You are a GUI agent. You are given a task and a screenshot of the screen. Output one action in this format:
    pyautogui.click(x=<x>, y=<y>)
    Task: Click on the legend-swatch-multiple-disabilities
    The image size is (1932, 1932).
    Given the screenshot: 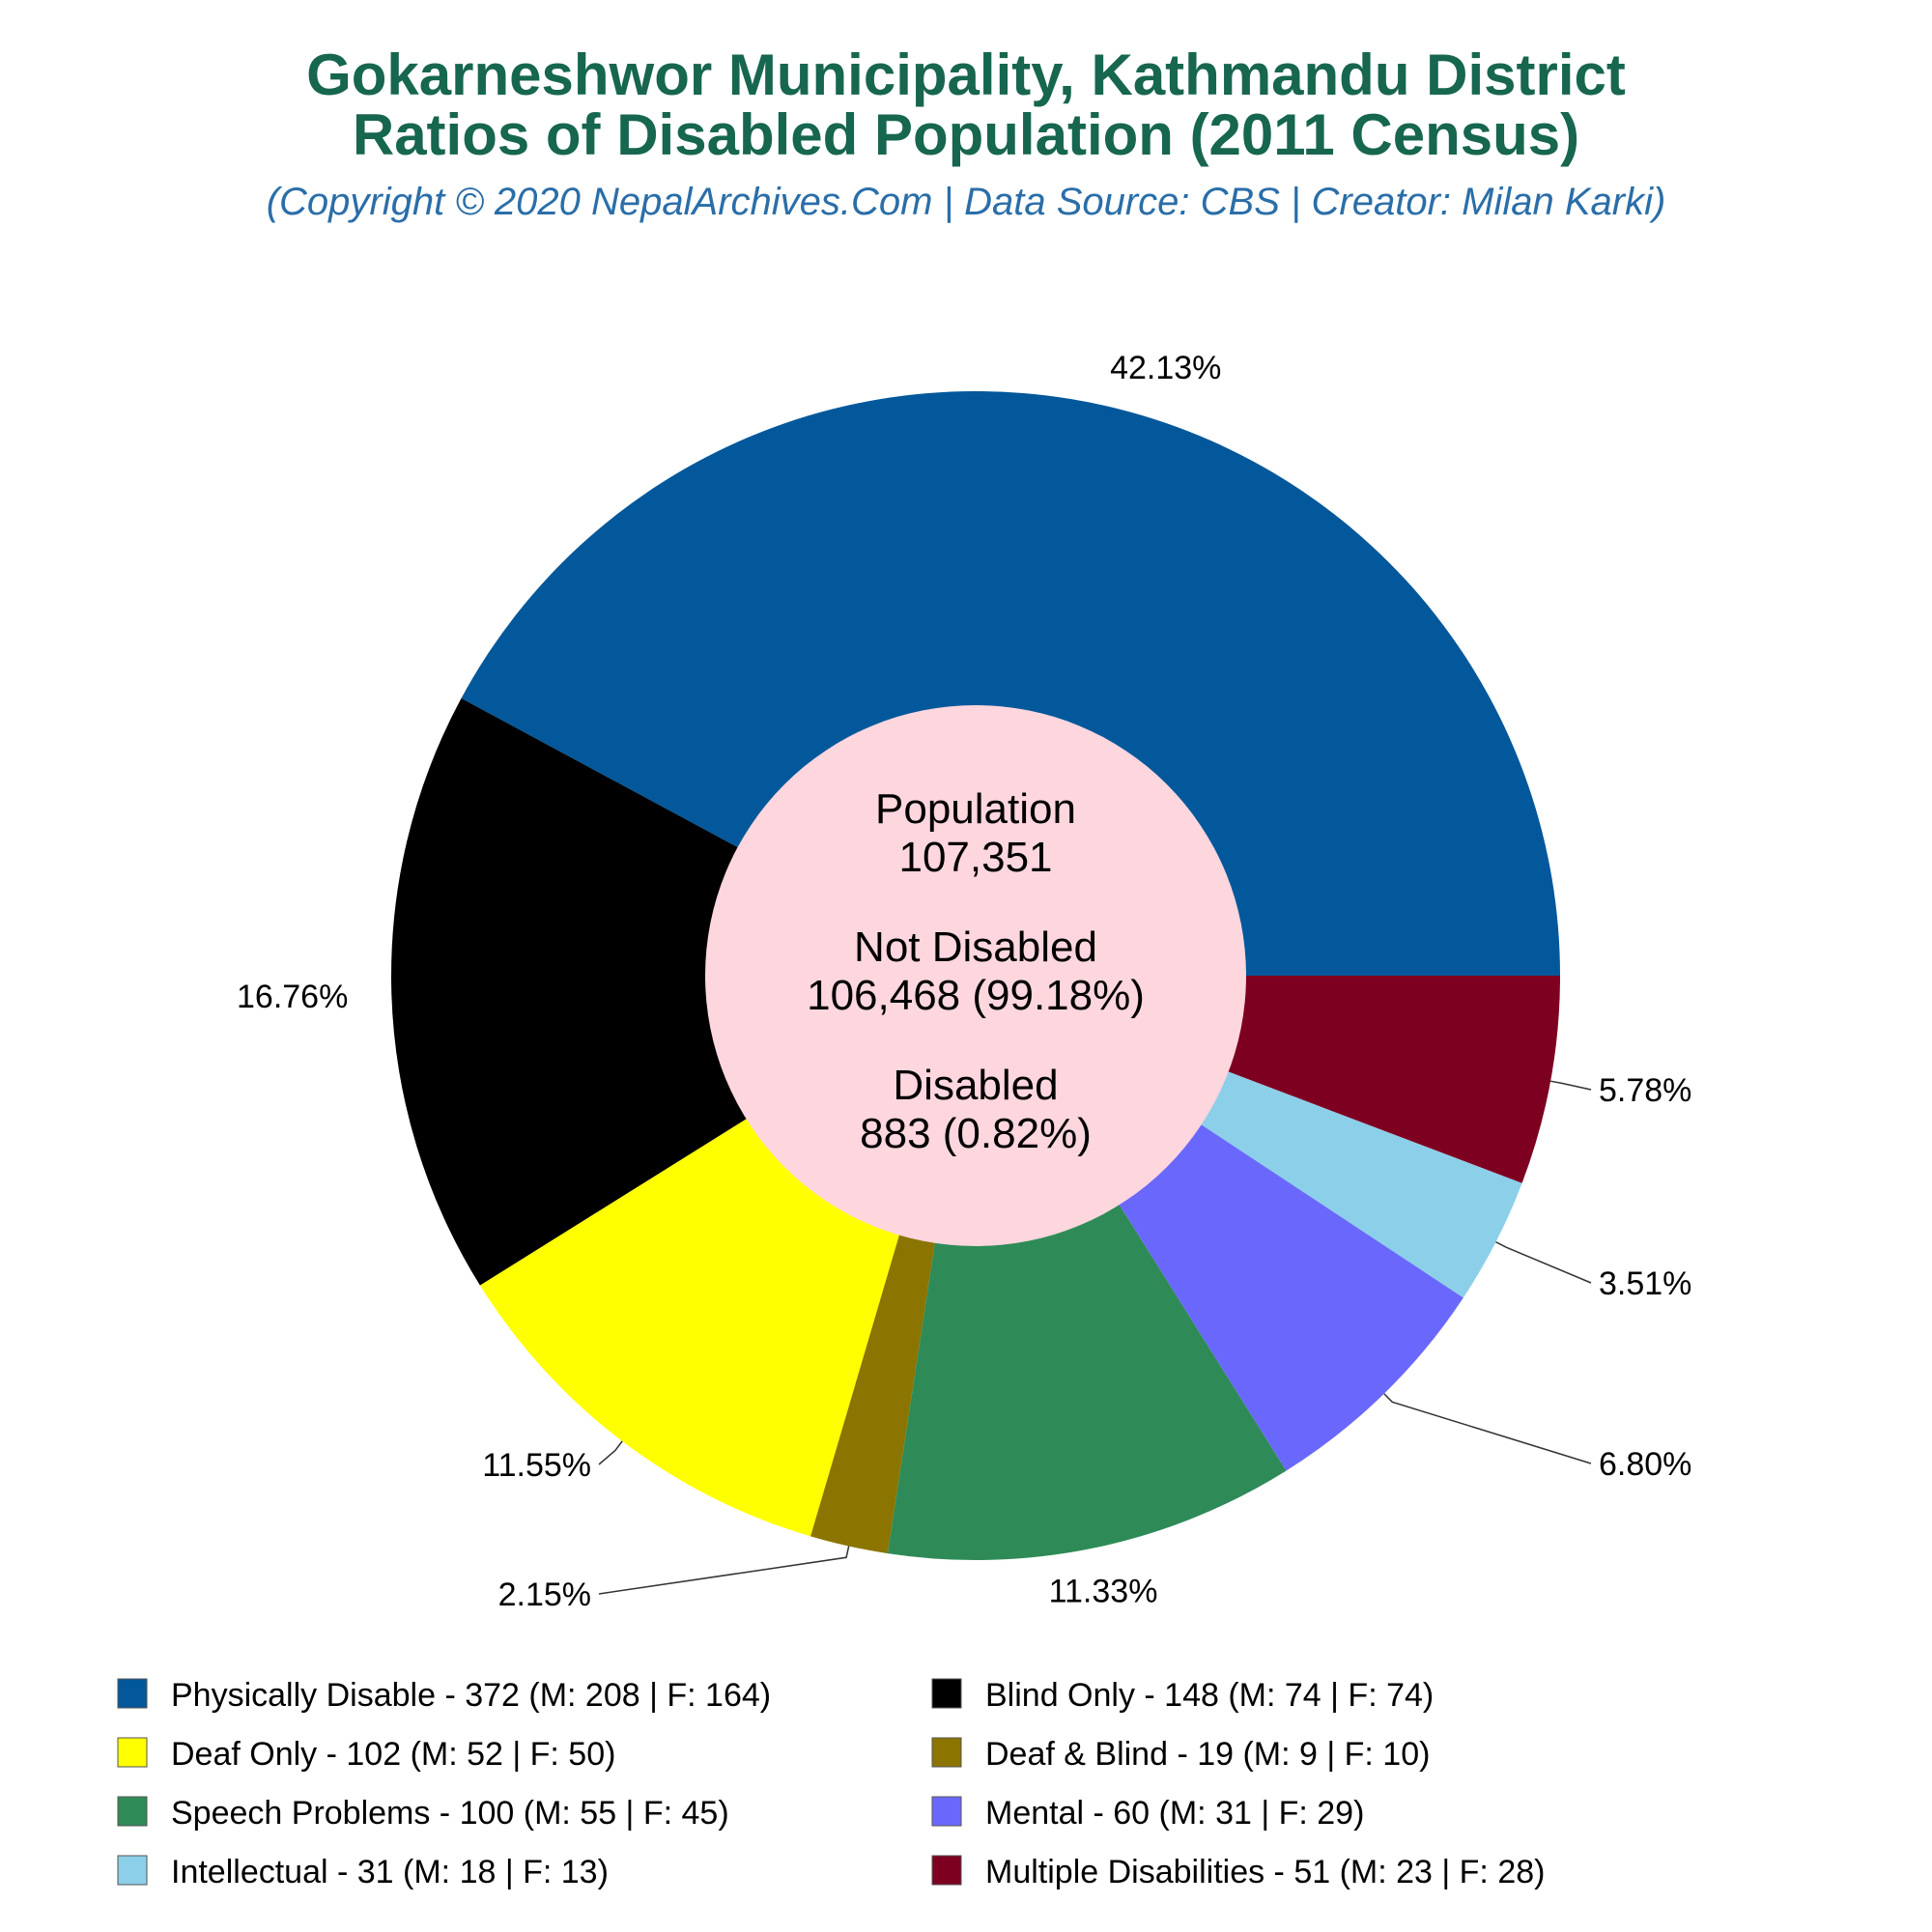 What is the action you would take?
    pyautogui.click(x=946, y=1870)
    